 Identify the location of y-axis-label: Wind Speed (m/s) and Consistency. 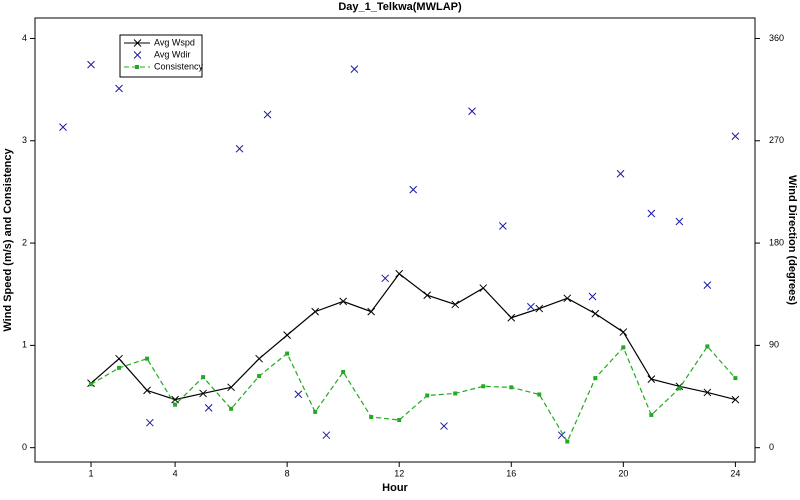
(8, 239).